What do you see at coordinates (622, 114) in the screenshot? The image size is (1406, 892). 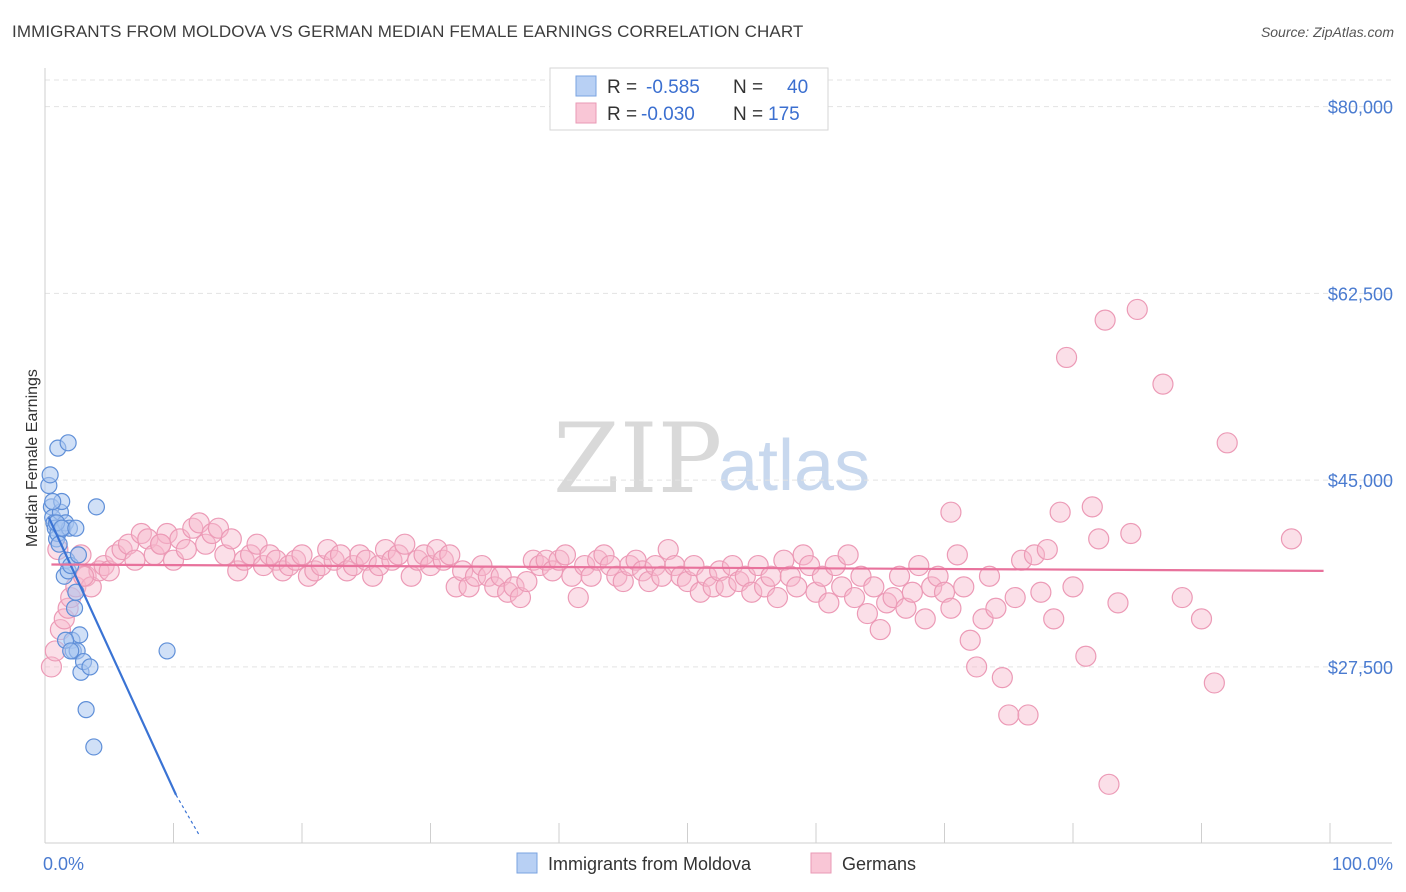 I see `legend-r-label-2: R =` at bounding box center [622, 114].